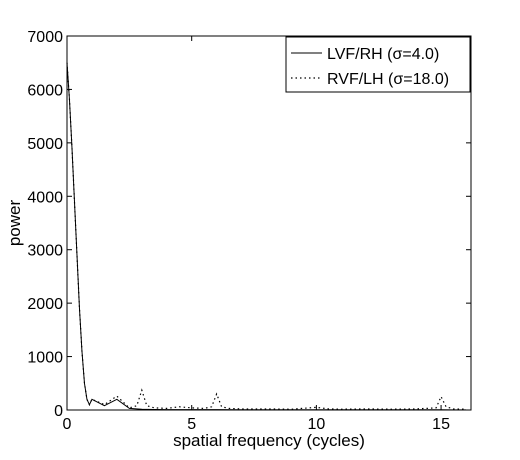  Describe the element at coordinates (45, 358) in the screenshot. I see `y-tick-label: 1000` at that location.